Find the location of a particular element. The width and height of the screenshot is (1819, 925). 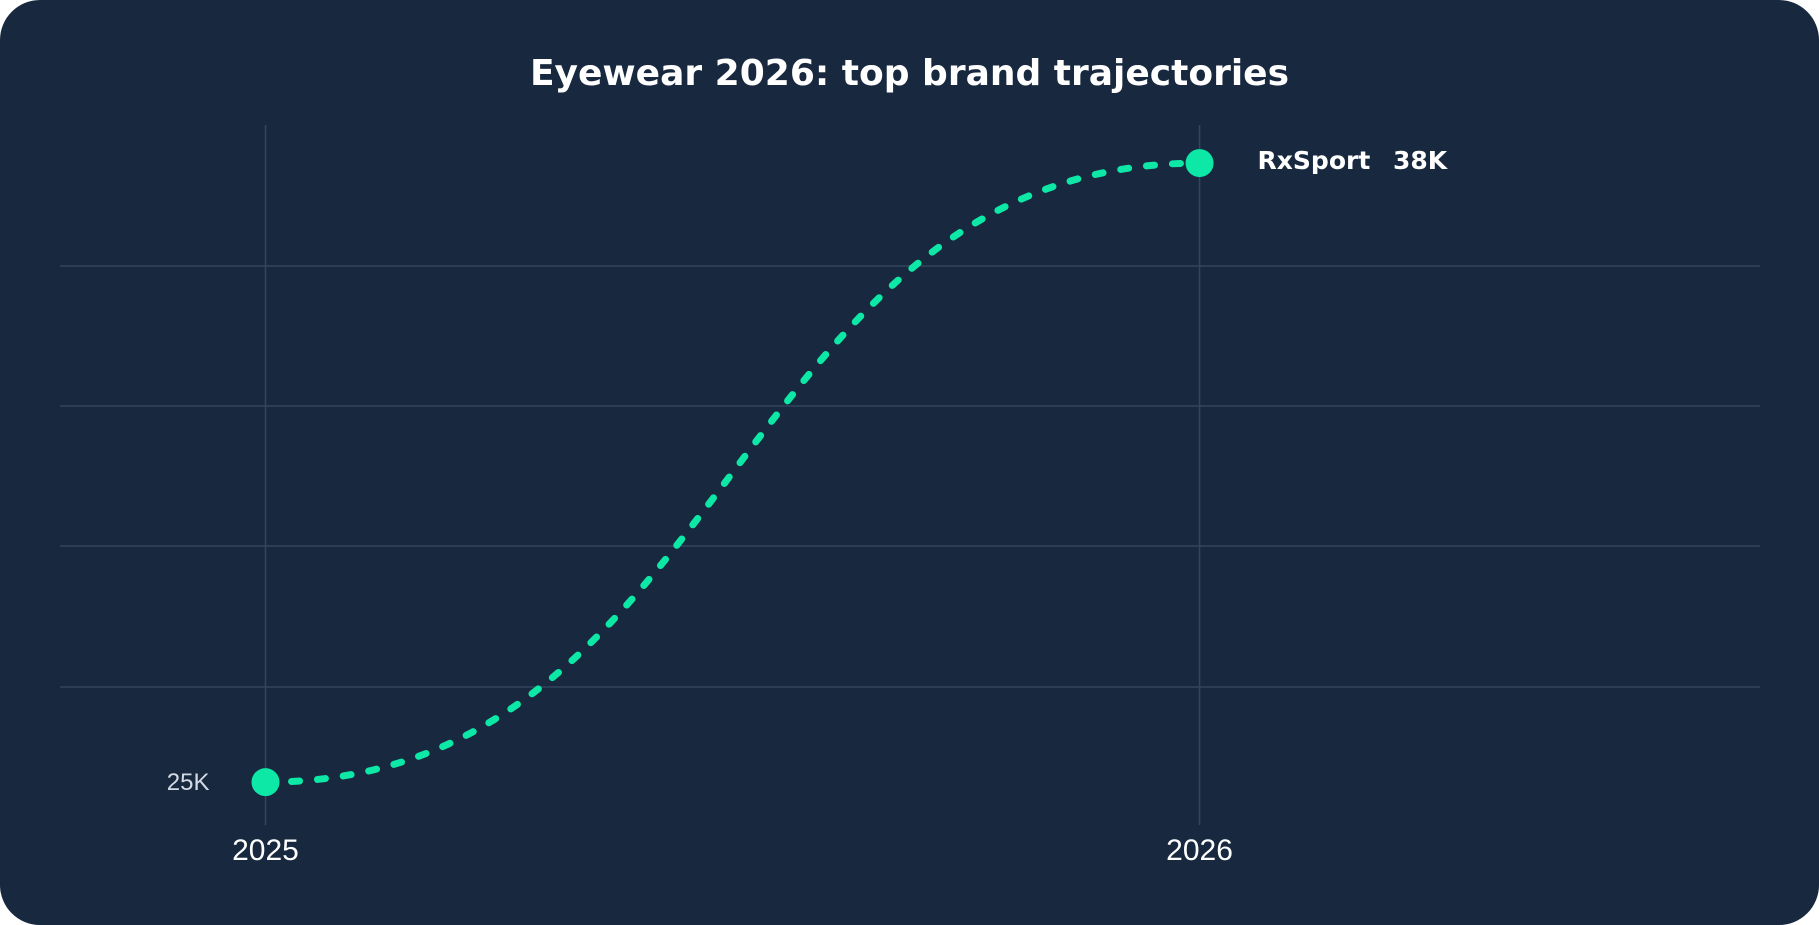

series-name-label: RxSport is located at coordinates (1314, 160).